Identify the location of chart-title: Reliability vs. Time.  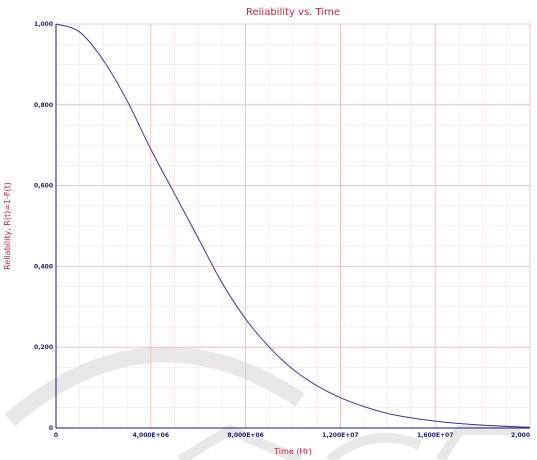
(293, 12).